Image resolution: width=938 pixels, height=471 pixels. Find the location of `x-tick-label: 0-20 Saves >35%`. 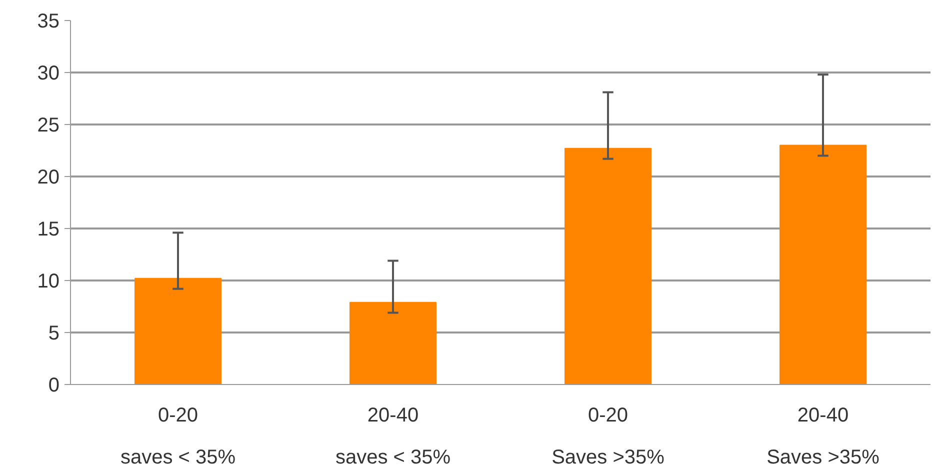

x-tick-label: 0-20 Saves >35% is located at coordinates (608, 436).